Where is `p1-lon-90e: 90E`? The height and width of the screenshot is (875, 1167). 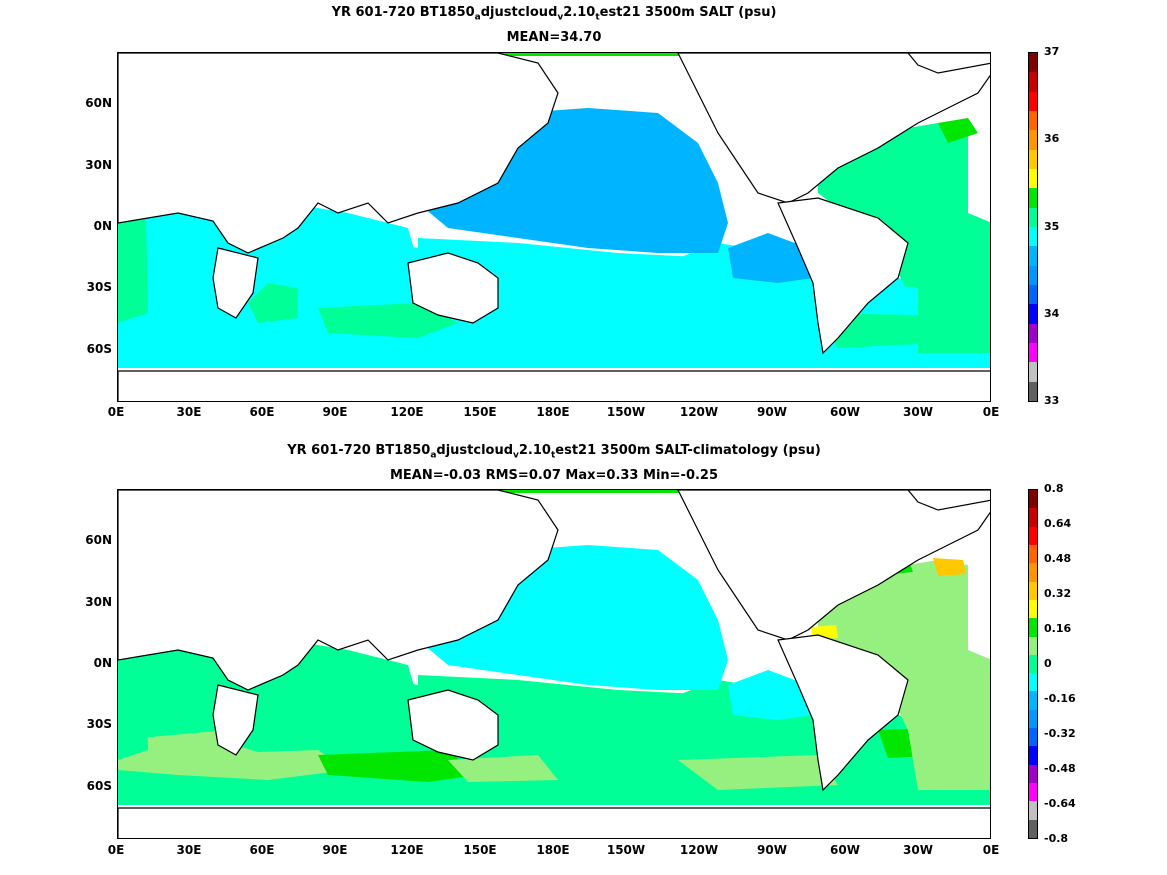 p1-lon-90e: 90E is located at coordinates (335, 412).